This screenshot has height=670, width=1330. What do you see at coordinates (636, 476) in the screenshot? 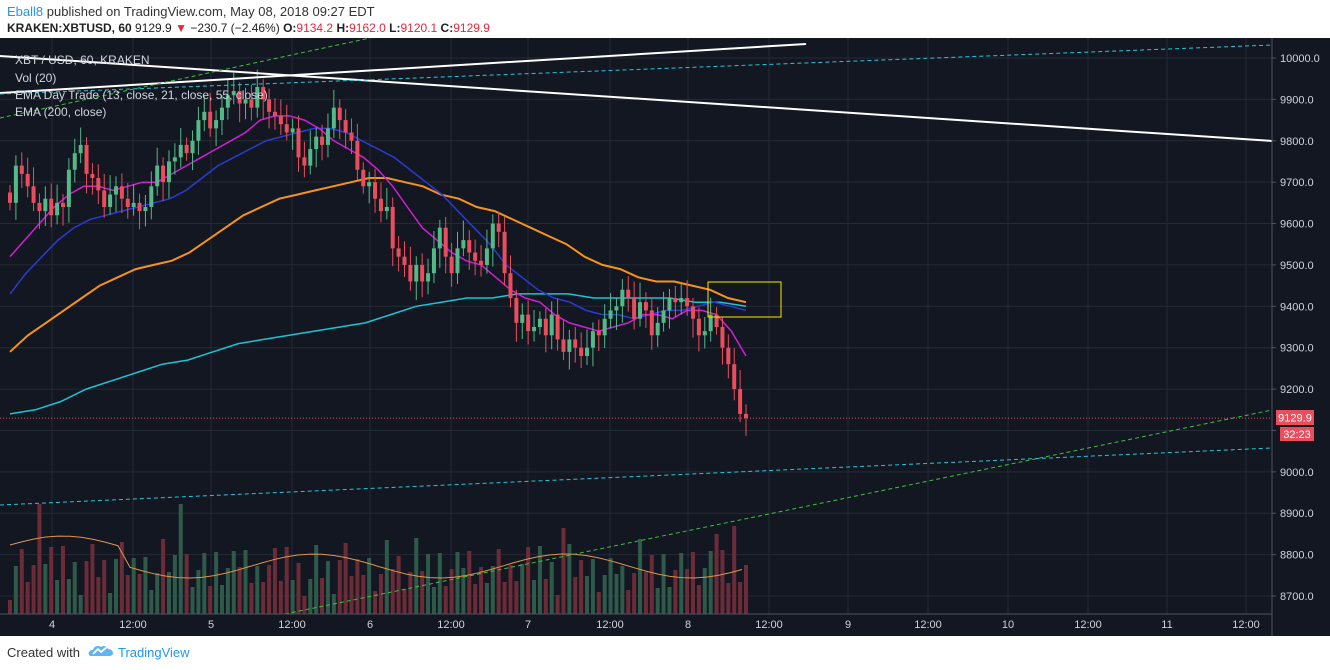
I see `channel-lower-line` at bounding box center [636, 476].